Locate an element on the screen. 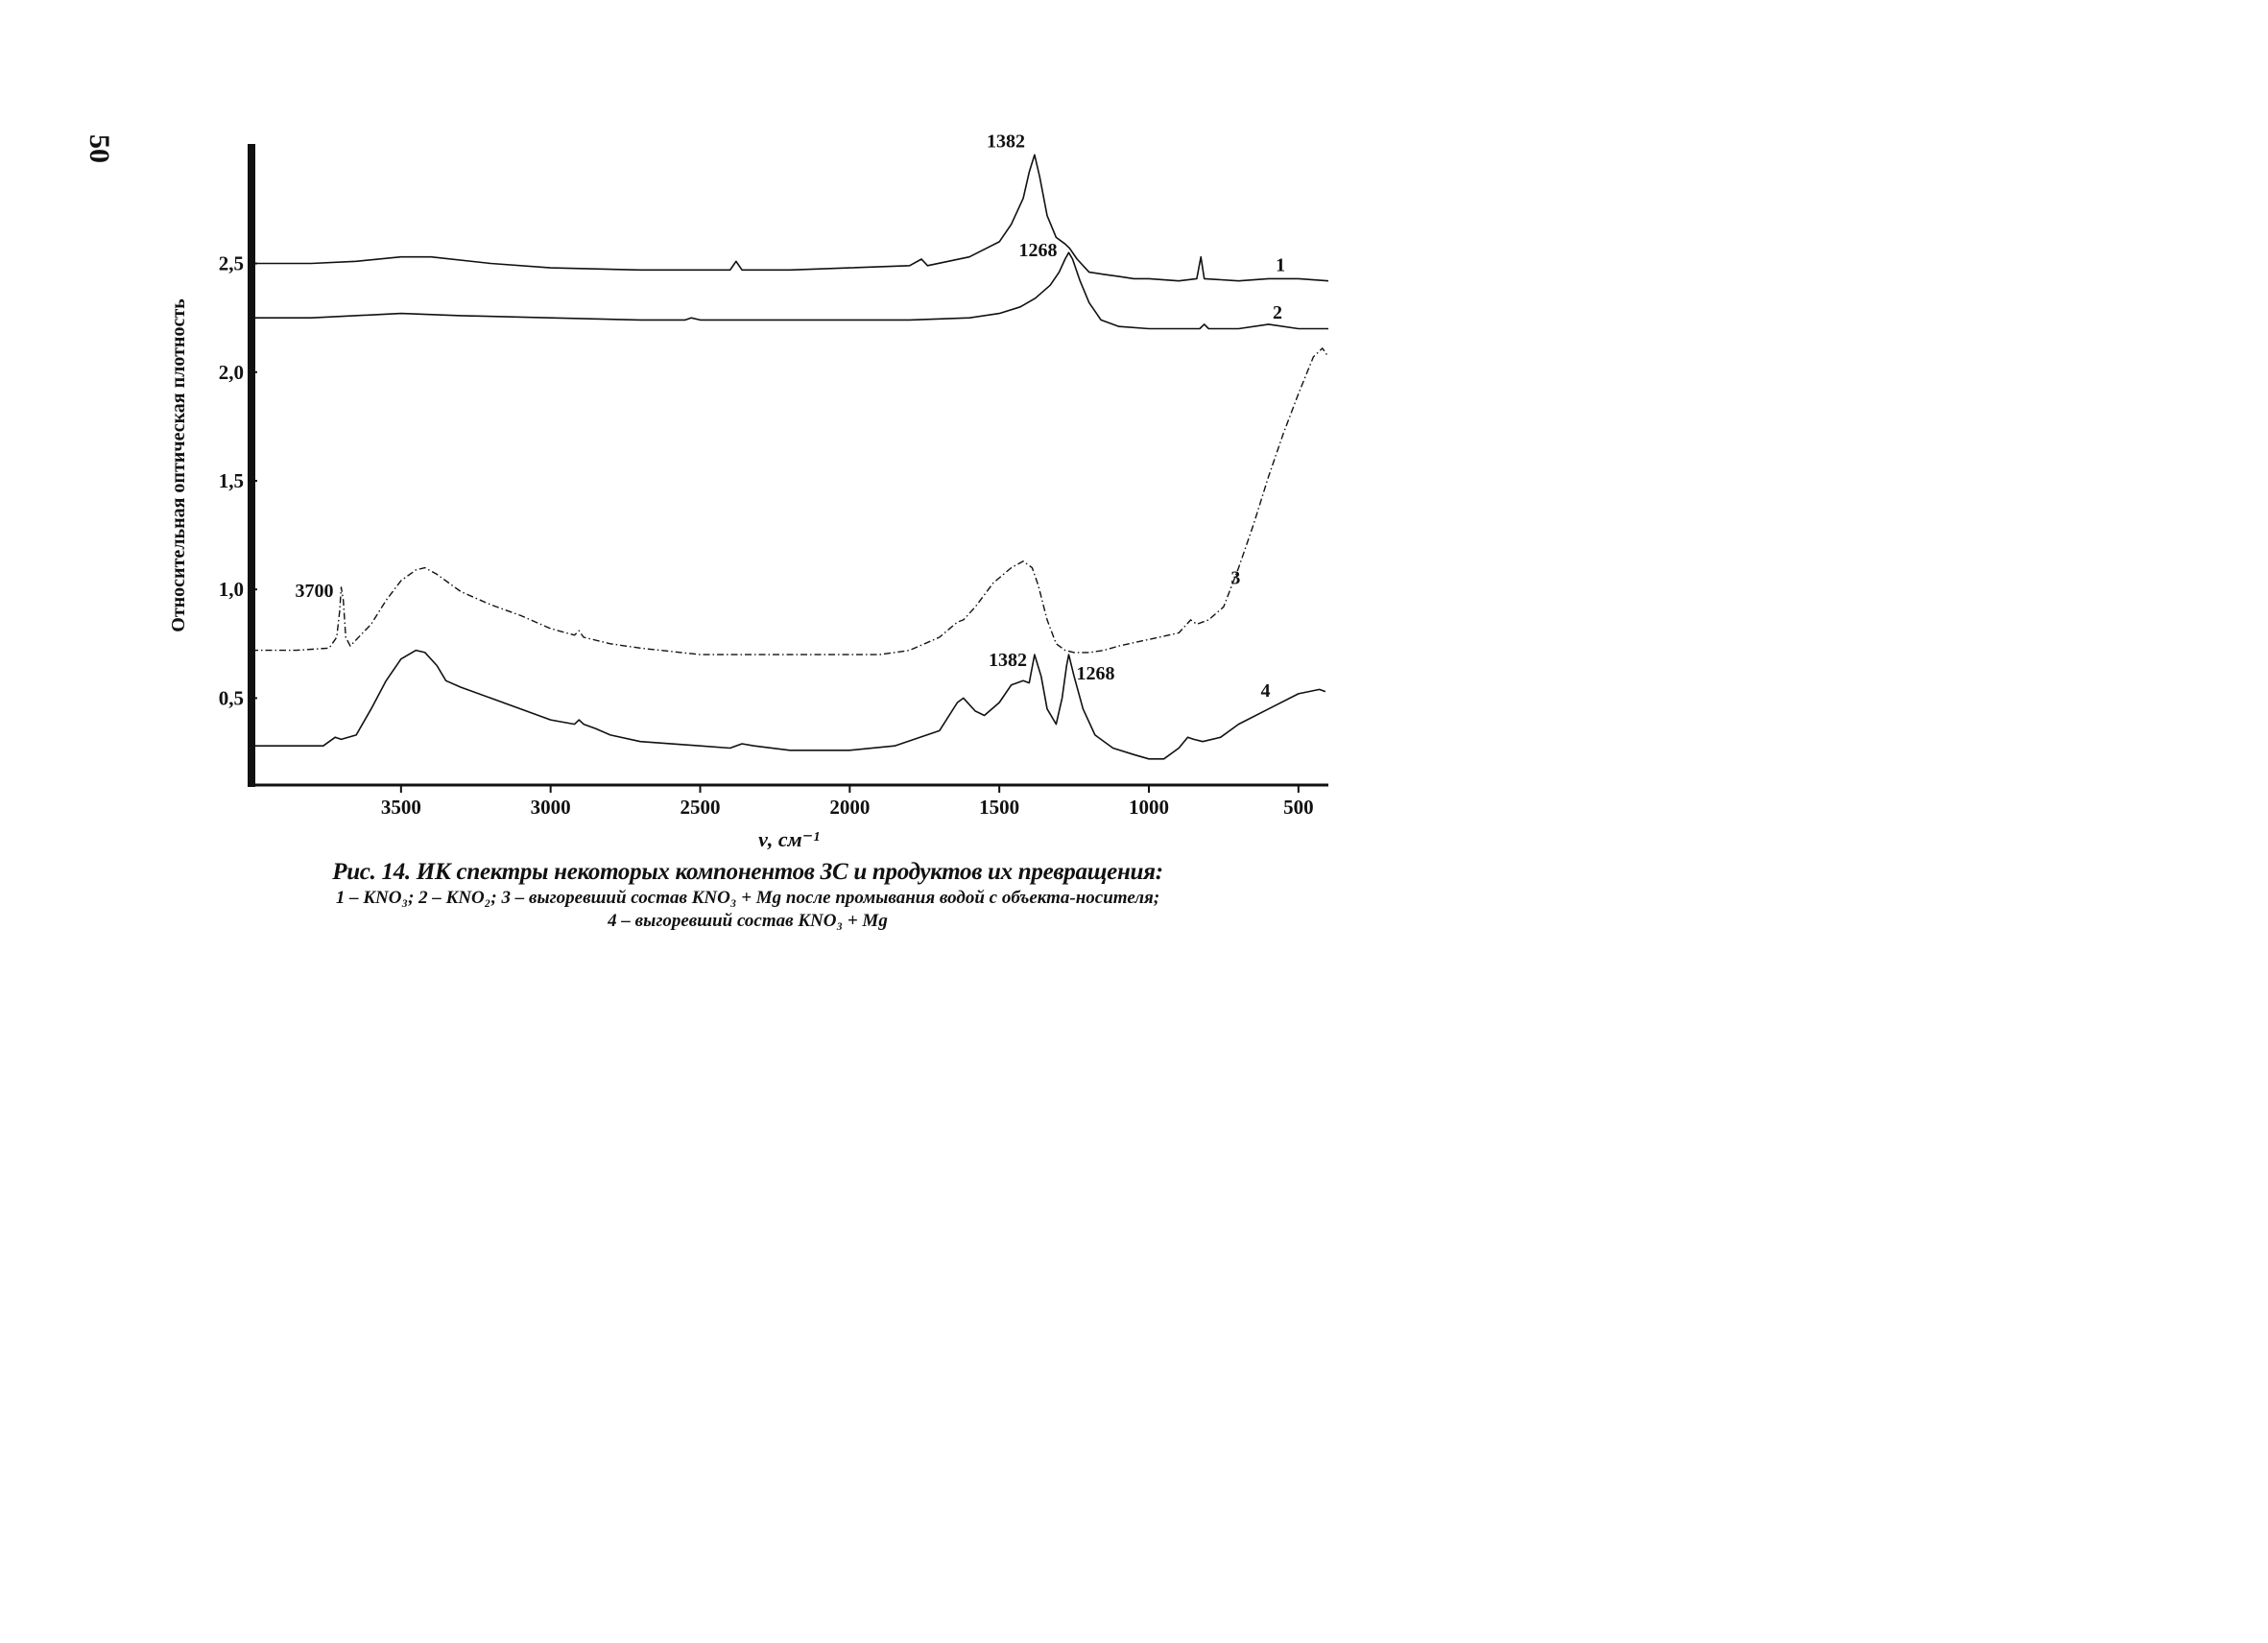 This screenshot has width=2268, height=1643. y-axis-label: Относительная оптическая плотность is located at coordinates (178, 465).